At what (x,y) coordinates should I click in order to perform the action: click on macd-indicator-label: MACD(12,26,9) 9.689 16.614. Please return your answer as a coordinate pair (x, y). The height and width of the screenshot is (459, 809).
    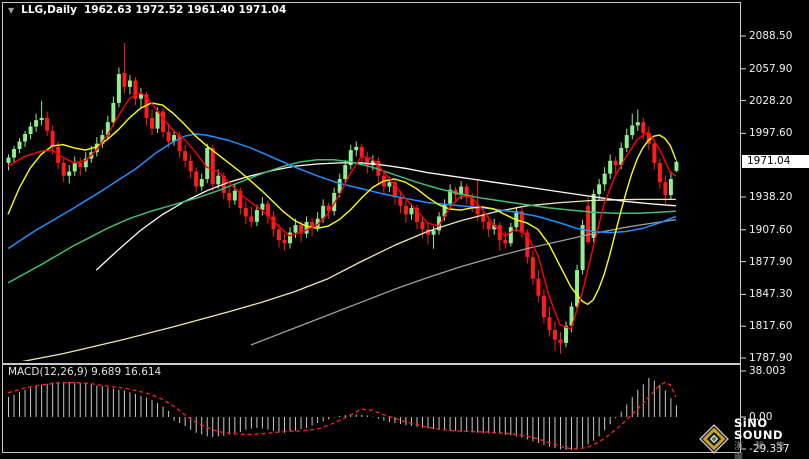
    Looking at the image, I should click on (84, 372).